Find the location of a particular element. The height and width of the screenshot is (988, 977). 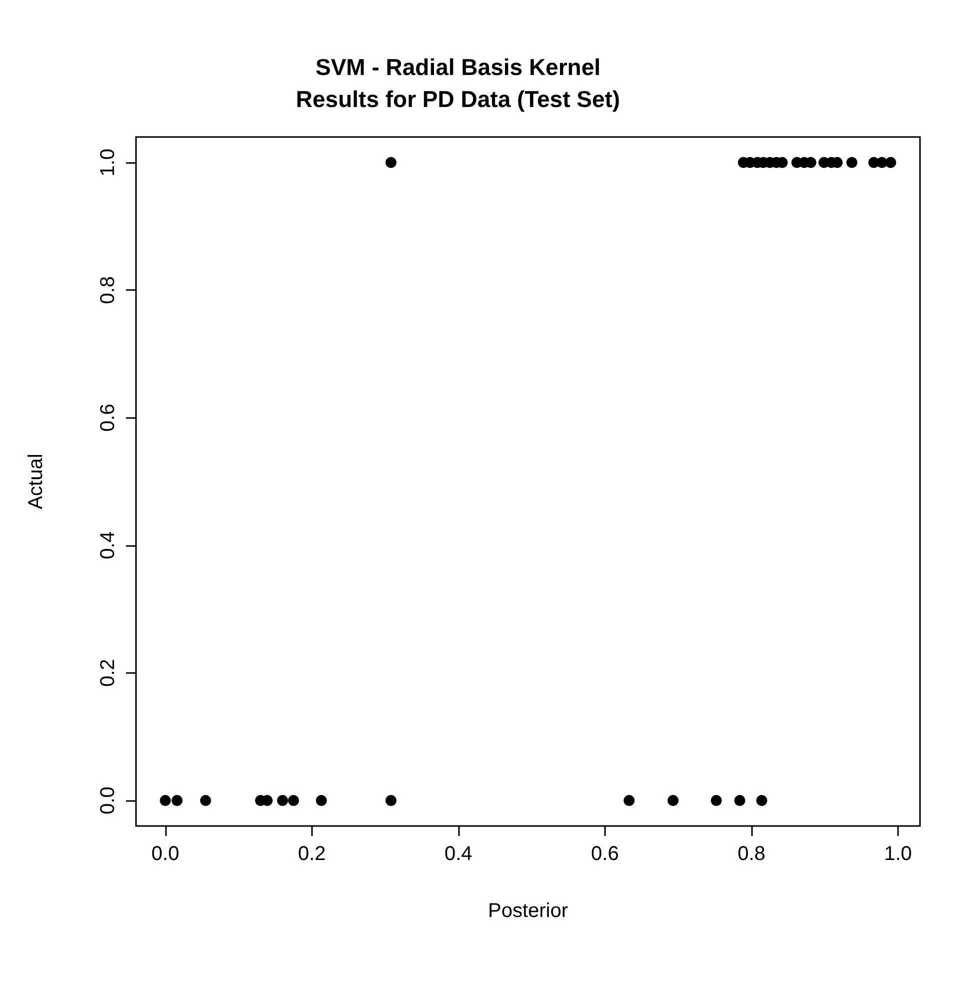

x-axis-title: Posterior is located at coordinates (528, 911).